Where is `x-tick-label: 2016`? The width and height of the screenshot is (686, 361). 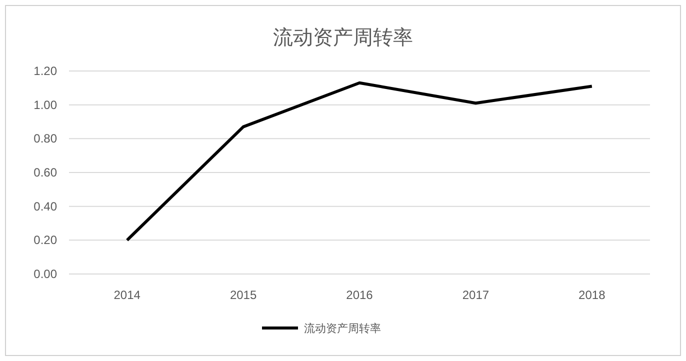
x-tick-label: 2016 is located at coordinates (360, 295).